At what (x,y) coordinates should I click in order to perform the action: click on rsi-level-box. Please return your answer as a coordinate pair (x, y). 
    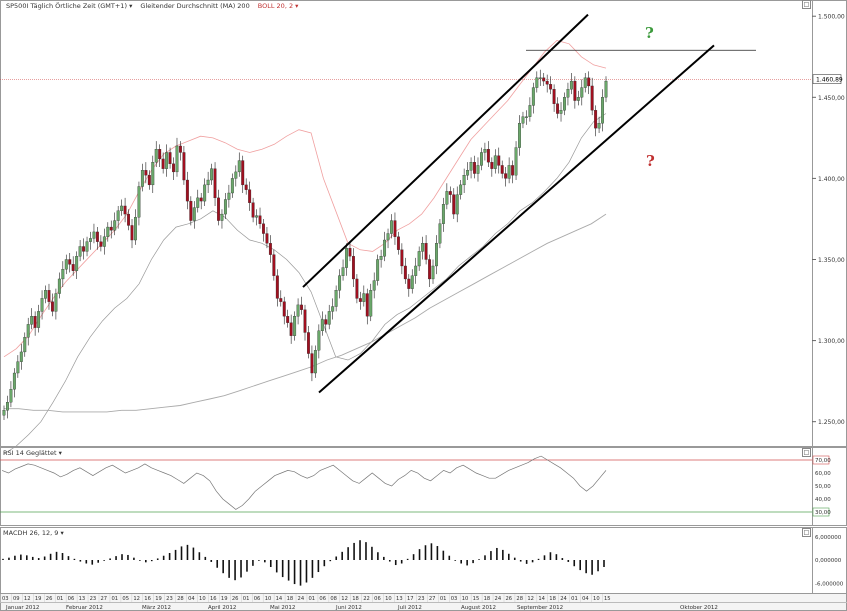
    Looking at the image, I should click on (821, 460).